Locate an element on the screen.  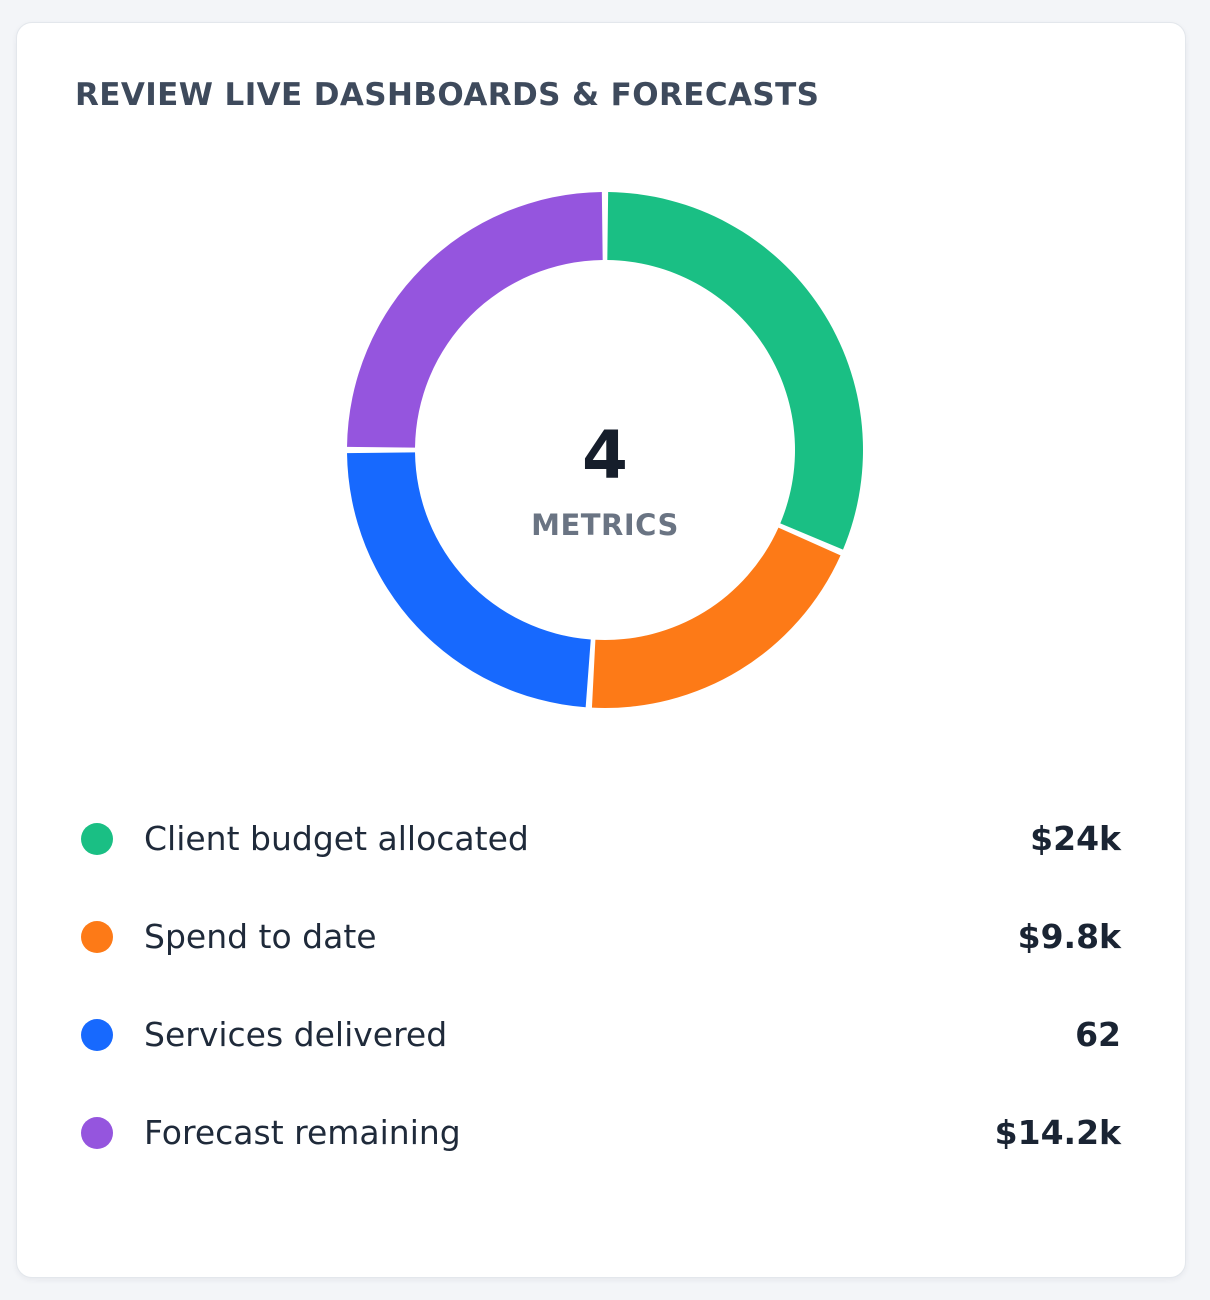
legend-value: 62 is located at coordinates (1098, 1034).